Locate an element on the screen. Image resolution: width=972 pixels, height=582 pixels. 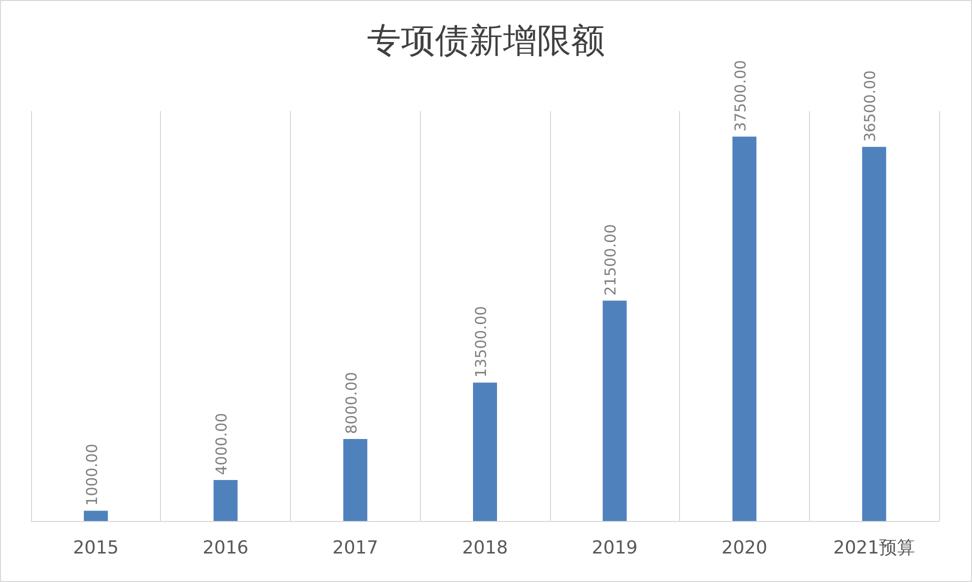
x-tick-label: 2020 is located at coordinates (745, 548).